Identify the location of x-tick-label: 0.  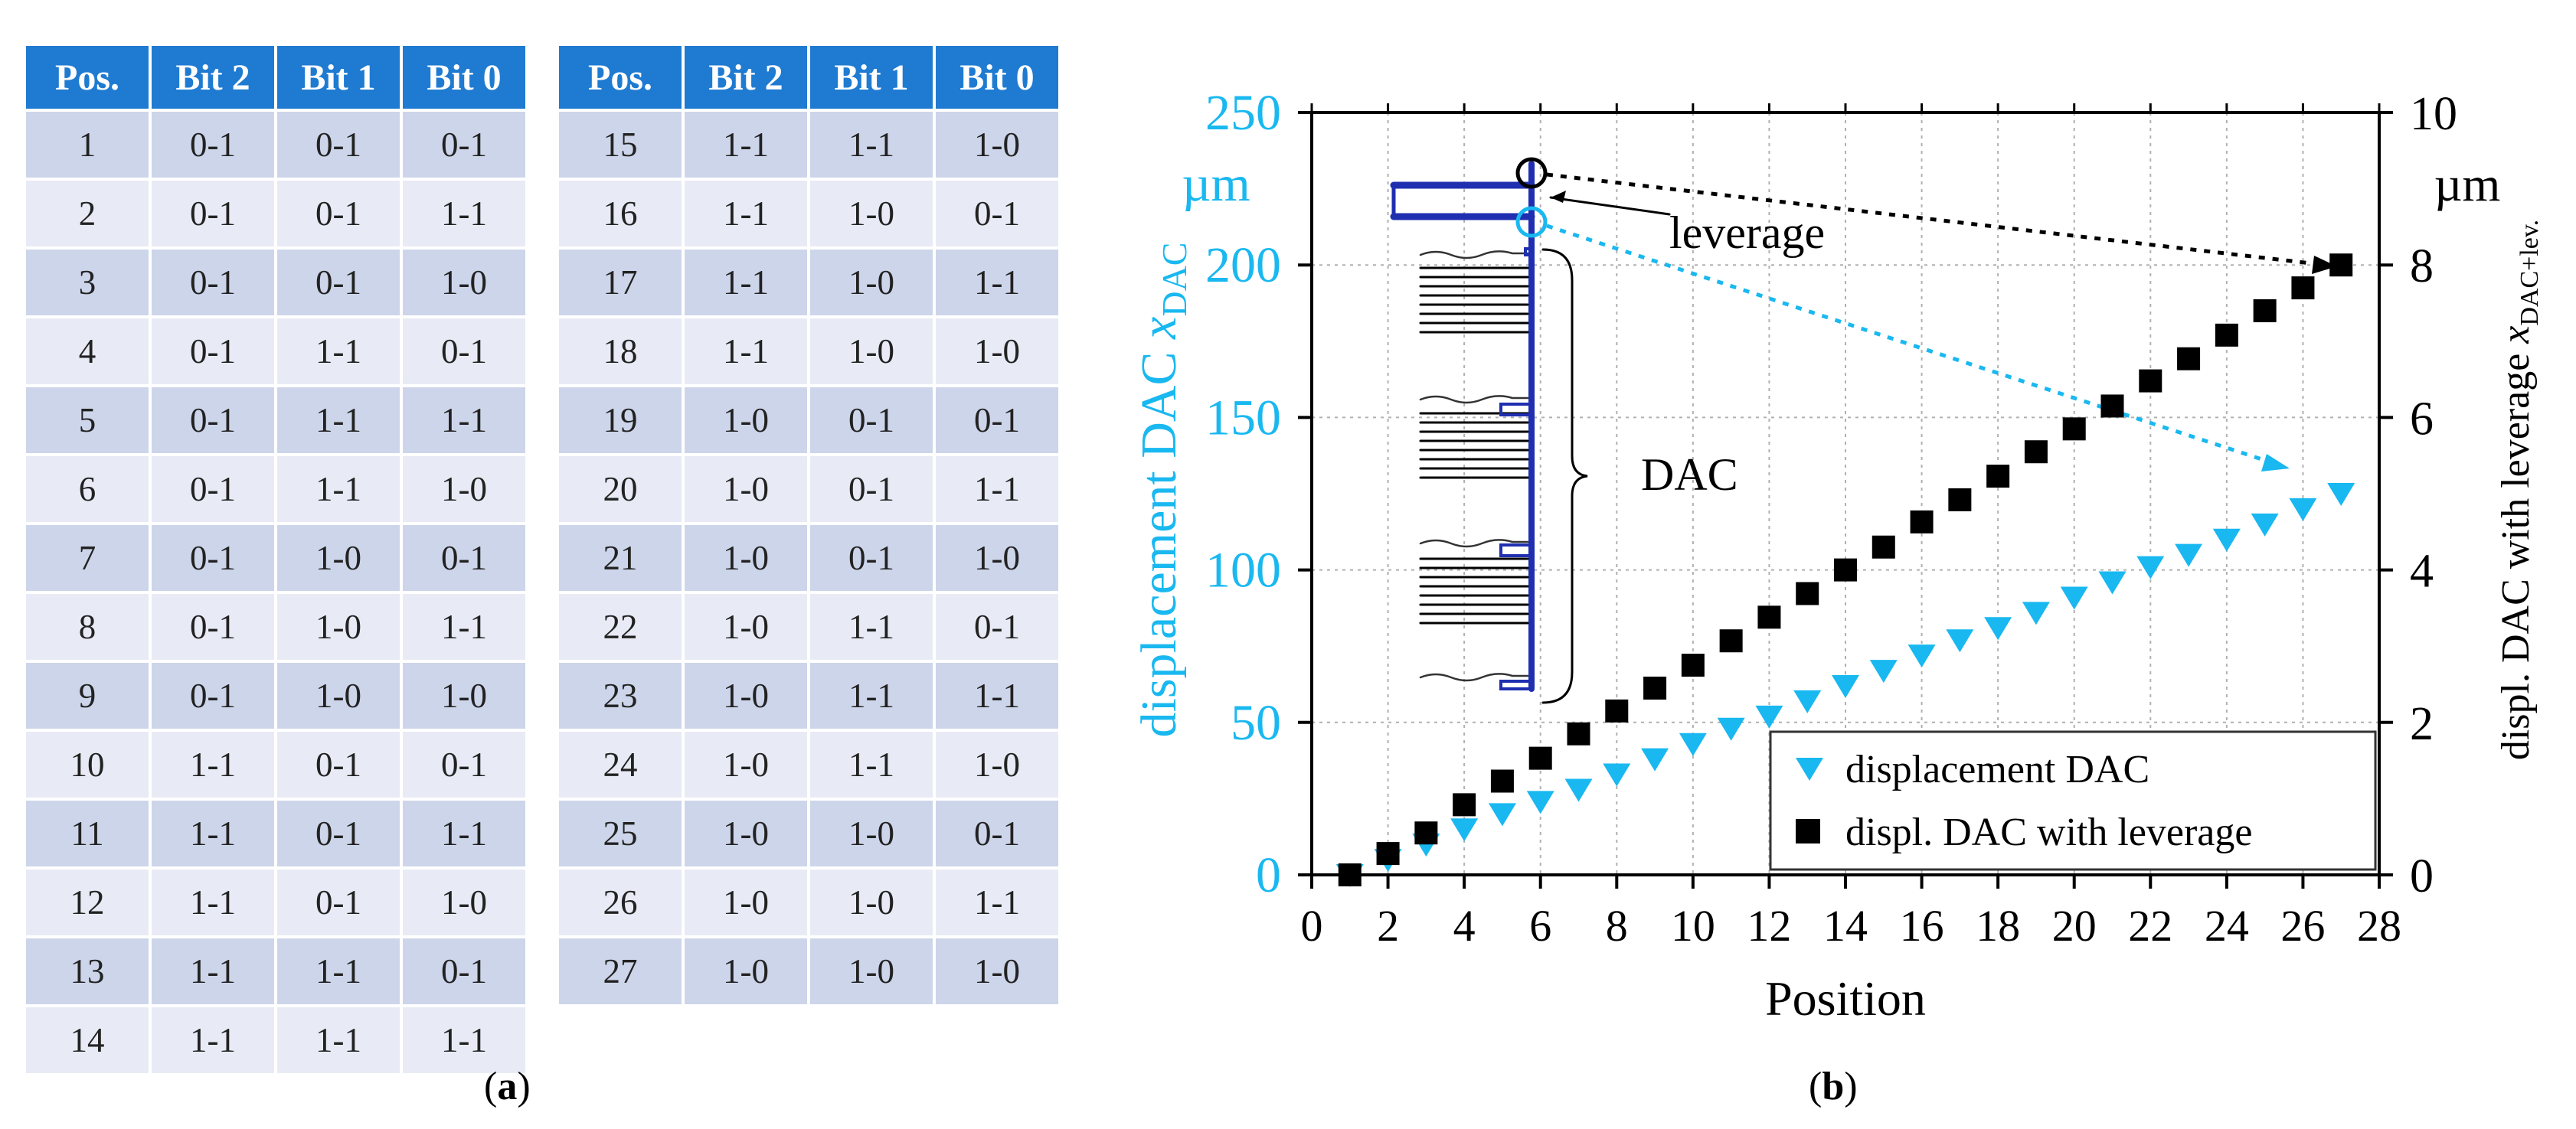
(1312, 926).